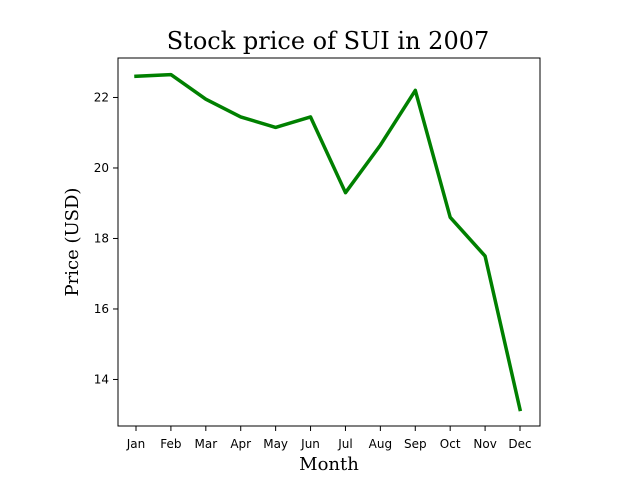 The height and width of the screenshot is (480, 640). What do you see at coordinates (329, 464) in the screenshot?
I see `x-axis-label: Month` at bounding box center [329, 464].